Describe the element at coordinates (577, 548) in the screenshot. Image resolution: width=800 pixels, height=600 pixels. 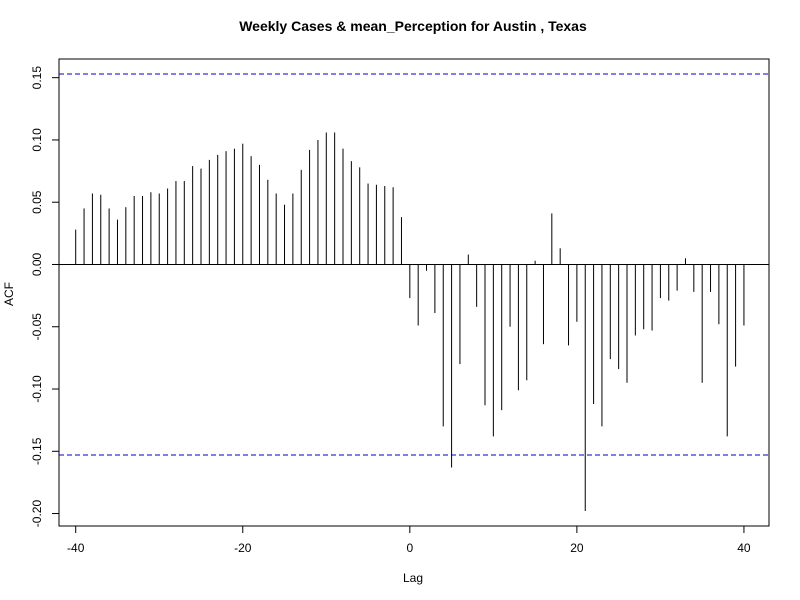
I see `x-tick-label: 20` at that location.